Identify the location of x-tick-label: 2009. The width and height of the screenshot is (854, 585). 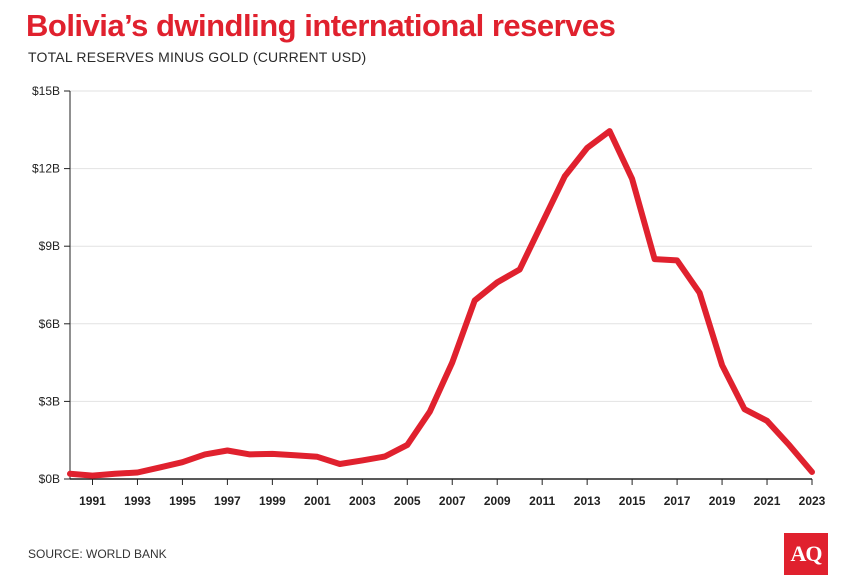
(497, 501).